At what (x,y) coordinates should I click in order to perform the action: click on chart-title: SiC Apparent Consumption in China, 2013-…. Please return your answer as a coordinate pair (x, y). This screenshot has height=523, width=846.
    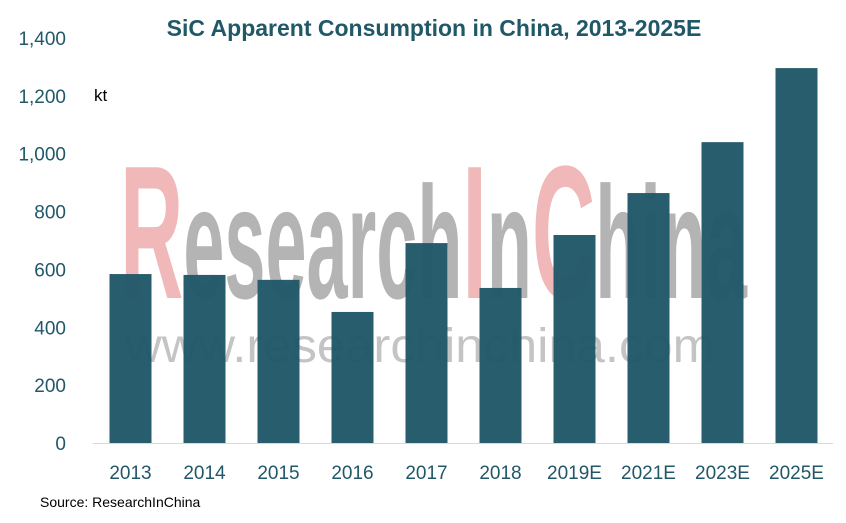
    Looking at the image, I should click on (434, 28).